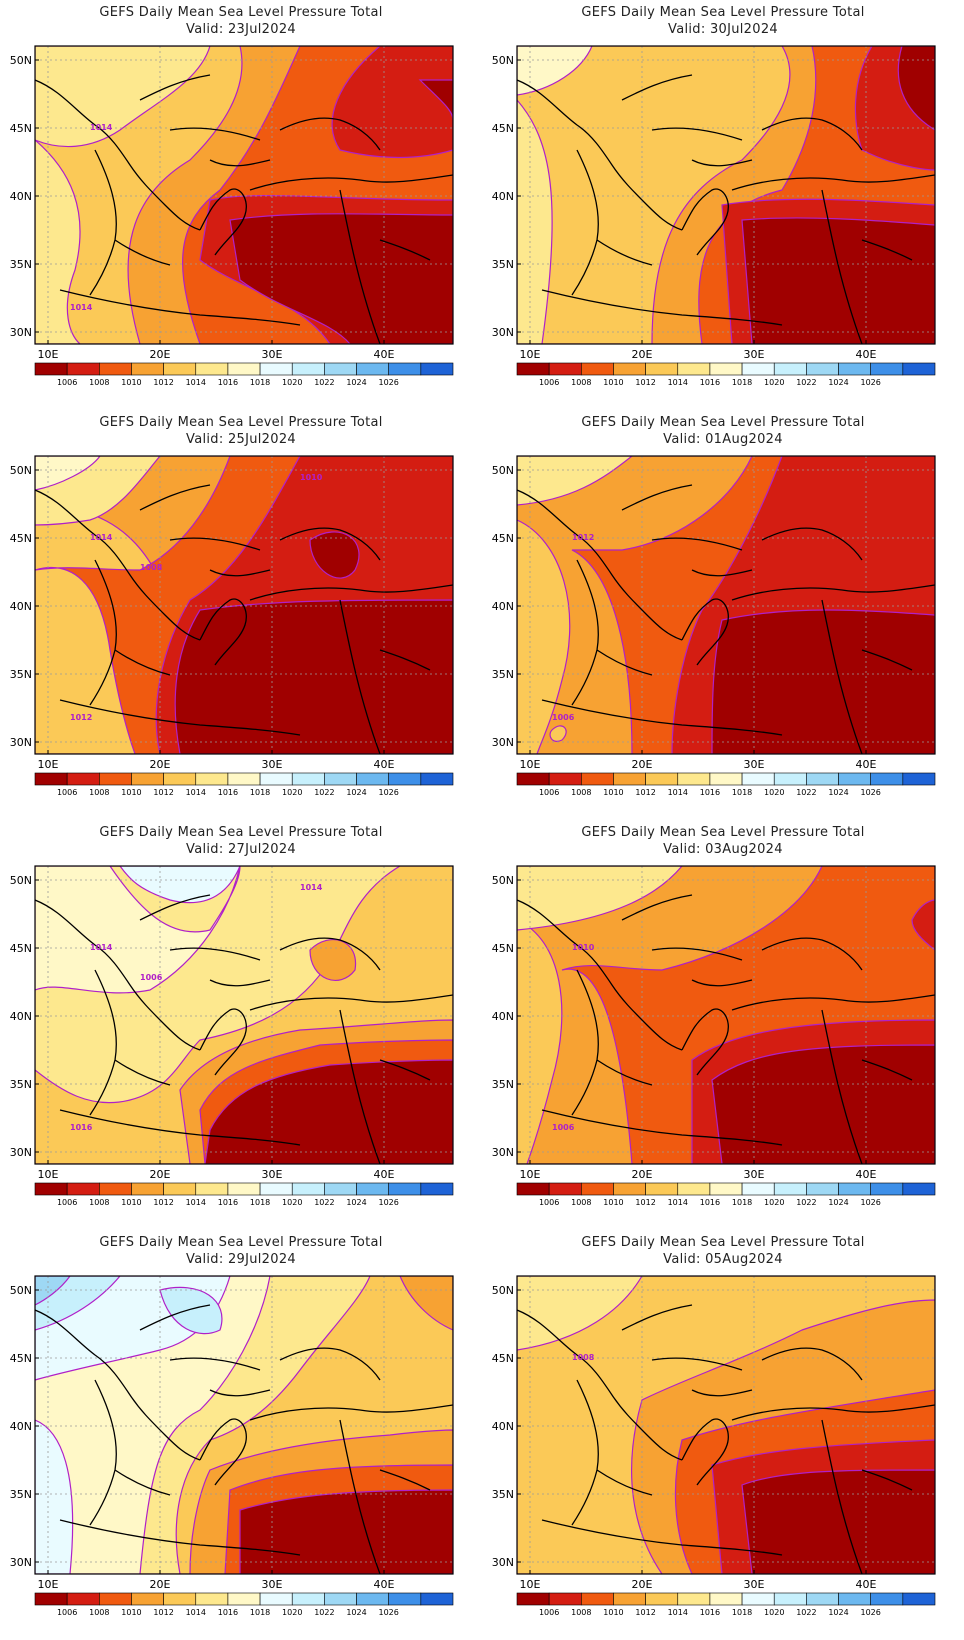 The height and width of the screenshot is (1640, 964). What do you see at coordinates (866, 764) in the screenshot?
I see `x-tick-label: 40E` at bounding box center [866, 764].